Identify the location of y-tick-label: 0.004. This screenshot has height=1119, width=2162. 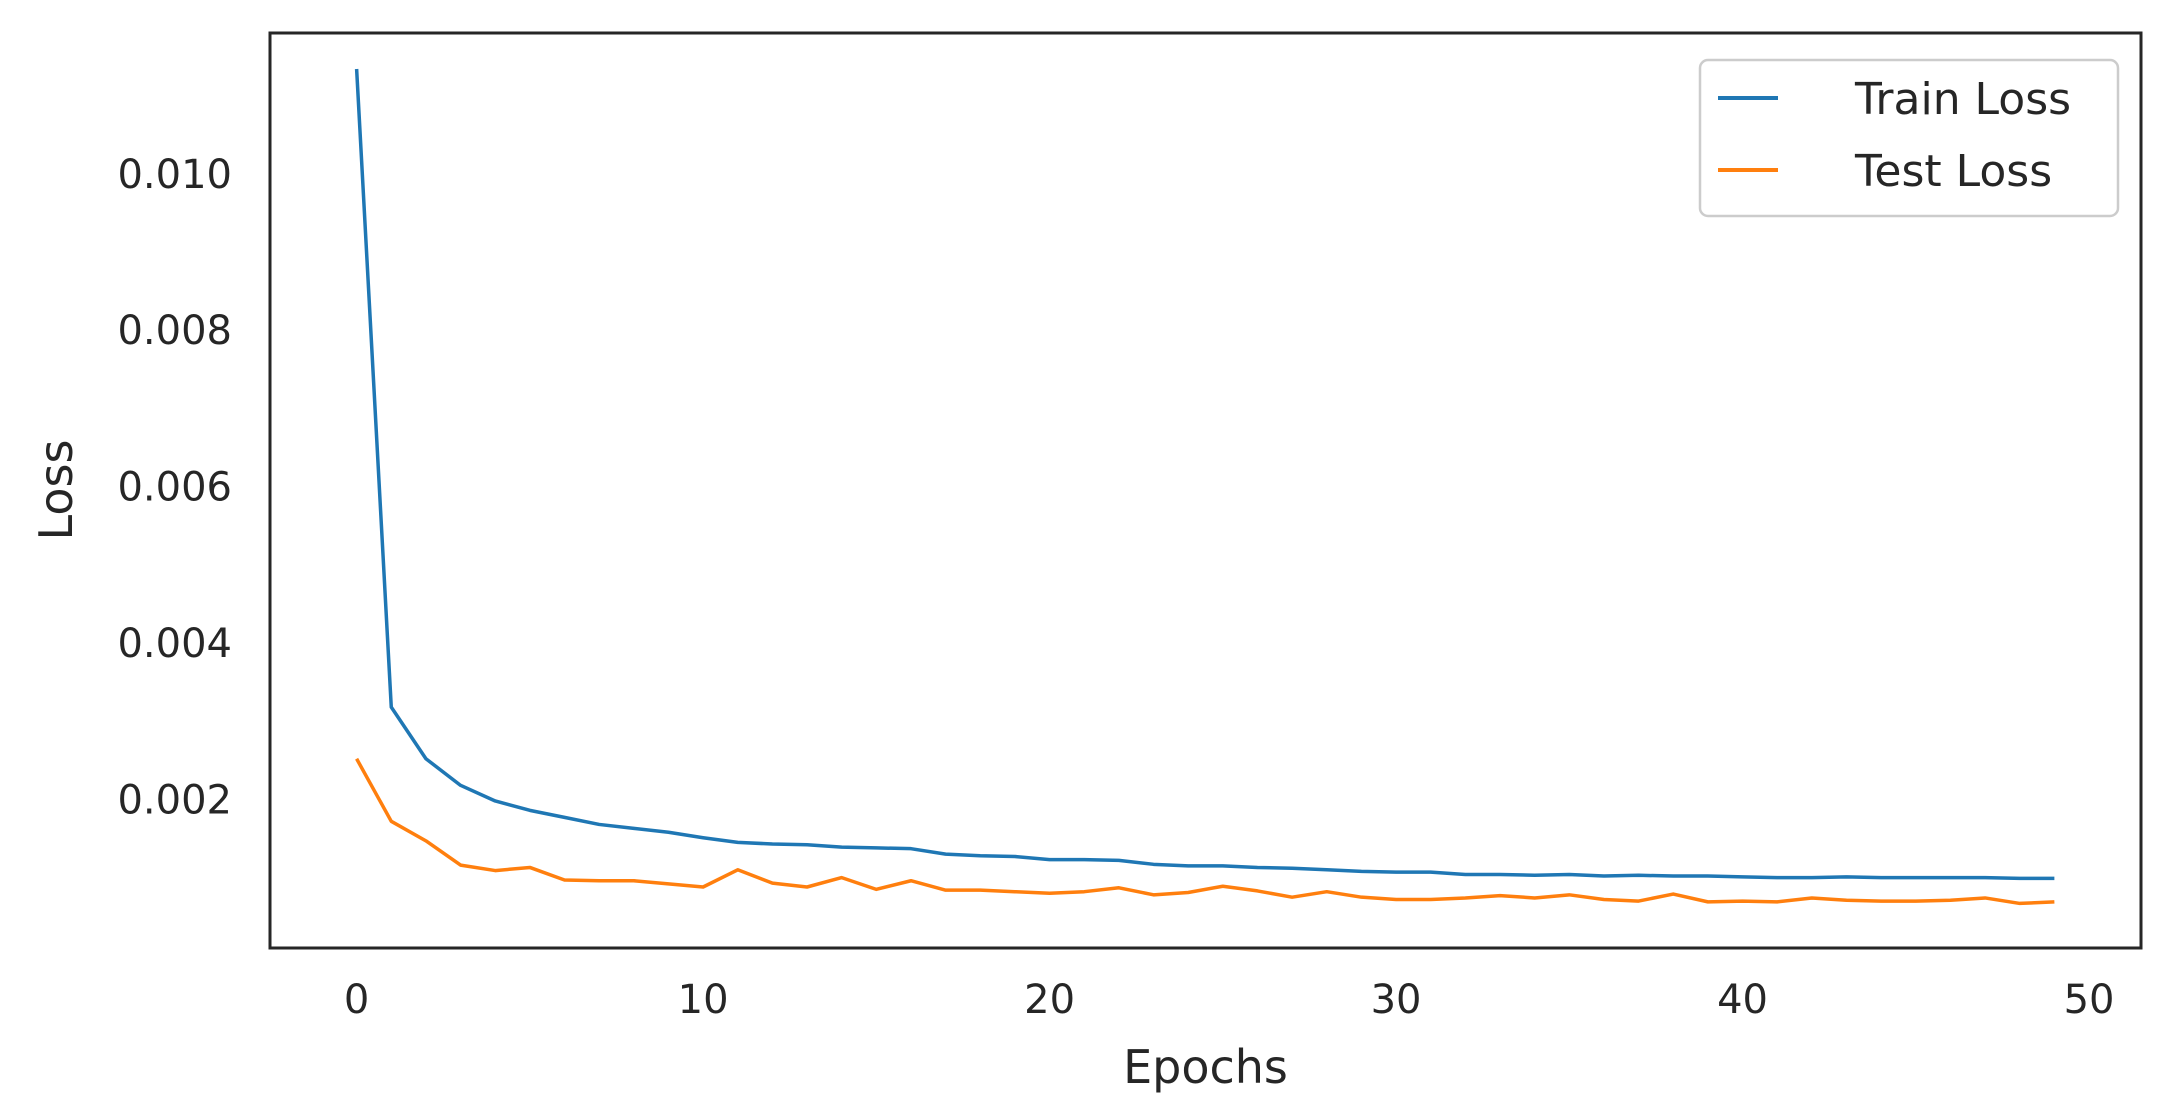
(174, 644).